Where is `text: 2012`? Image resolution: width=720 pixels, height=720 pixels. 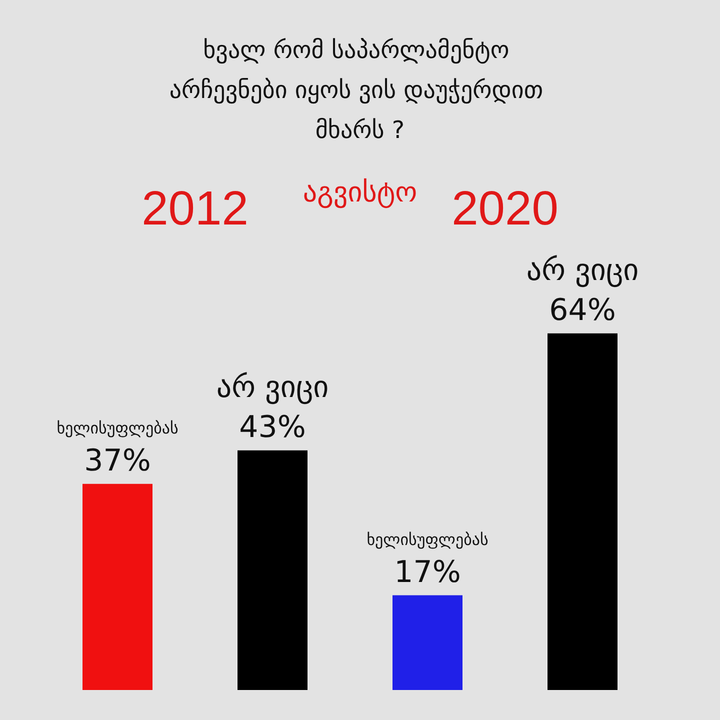 text: 2012 is located at coordinates (195, 209).